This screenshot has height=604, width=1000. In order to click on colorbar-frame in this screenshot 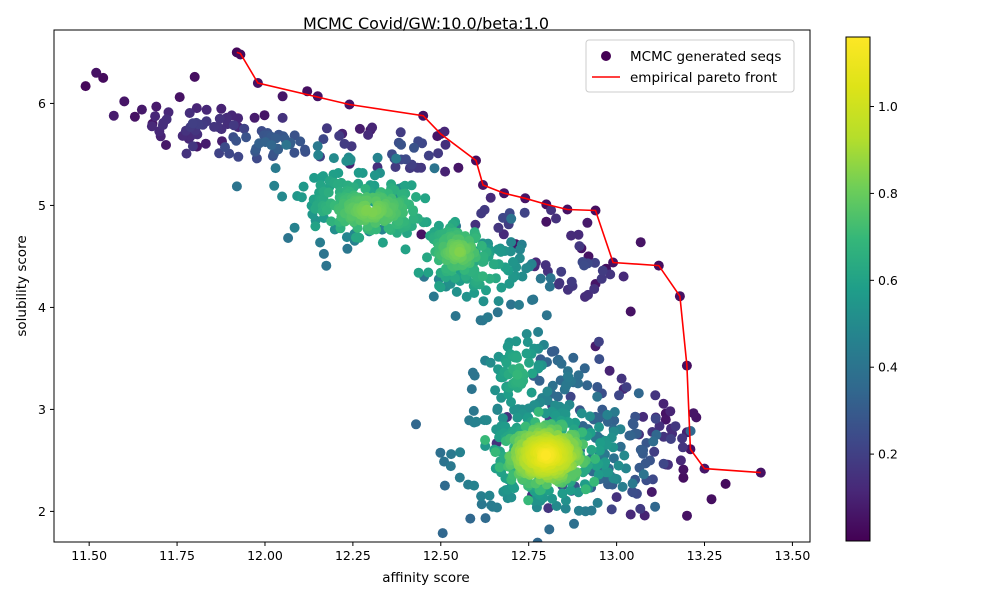, I will do `click(858, 289)`.